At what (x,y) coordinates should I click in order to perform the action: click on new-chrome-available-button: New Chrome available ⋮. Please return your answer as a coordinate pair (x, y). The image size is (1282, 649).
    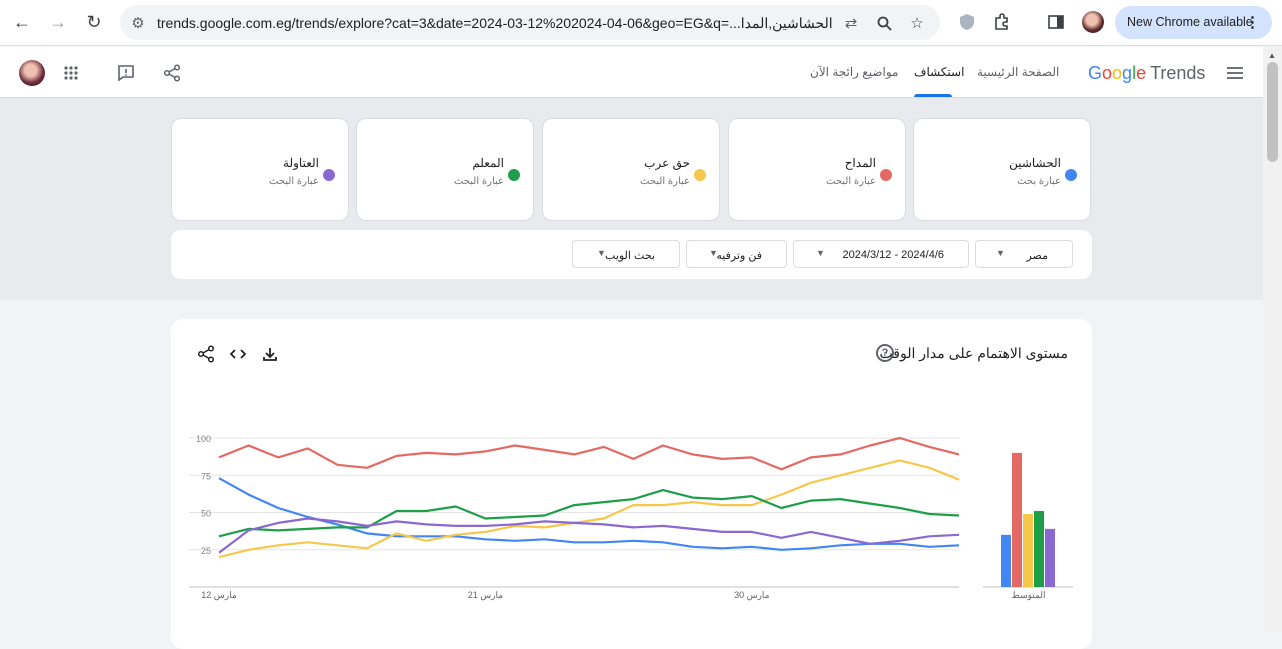
    Looking at the image, I should click on (1193, 22).